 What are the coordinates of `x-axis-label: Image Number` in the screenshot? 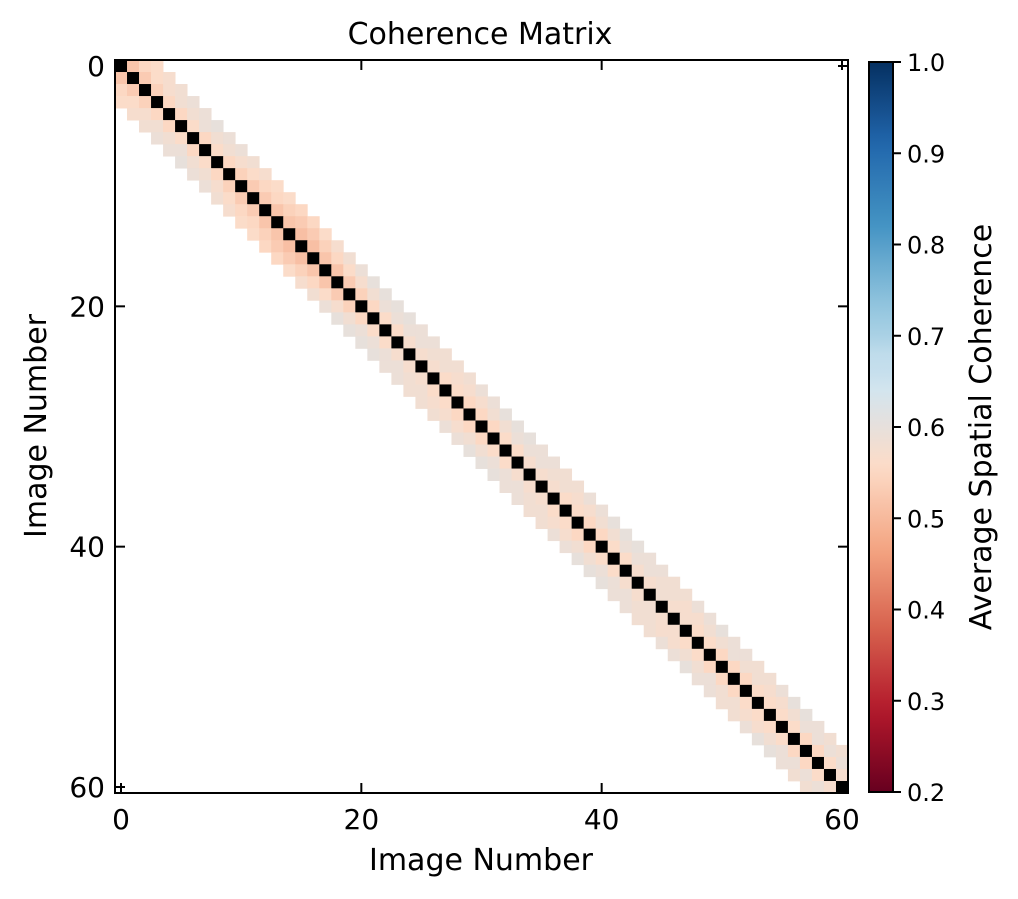 It's located at (481, 860).